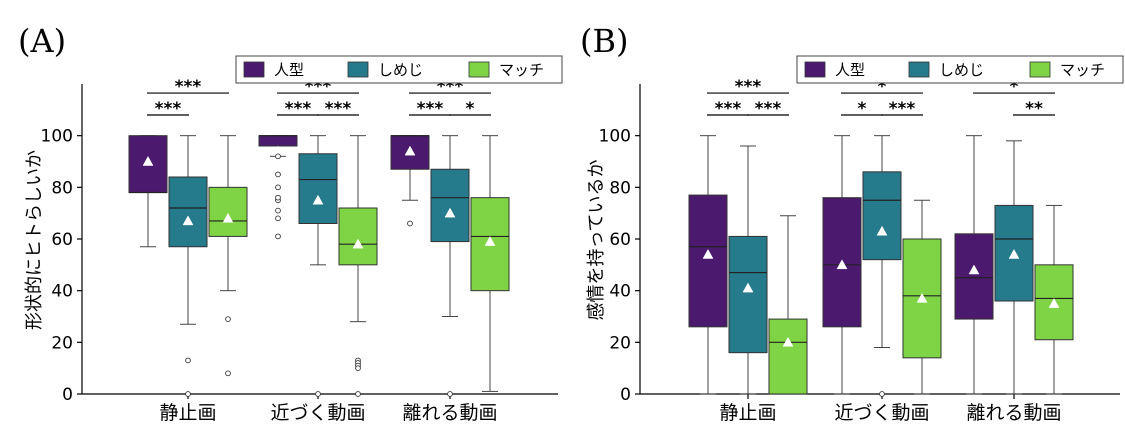 The width and height of the screenshot is (1125, 428). I want to click on y-axis-label-b: 感情を持っているか, so click(596, 239).